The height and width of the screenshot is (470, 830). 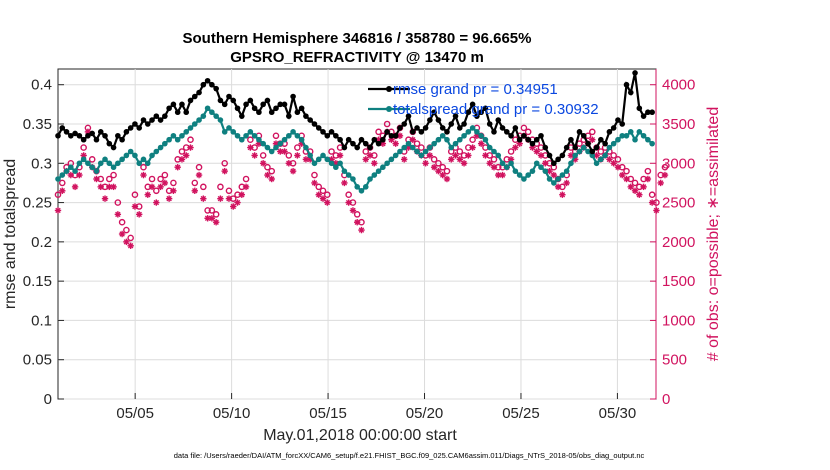 I want to click on chart-title-line2: GPSRO_REFRACTIVITY @ 13470 m, so click(x=357, y=57).